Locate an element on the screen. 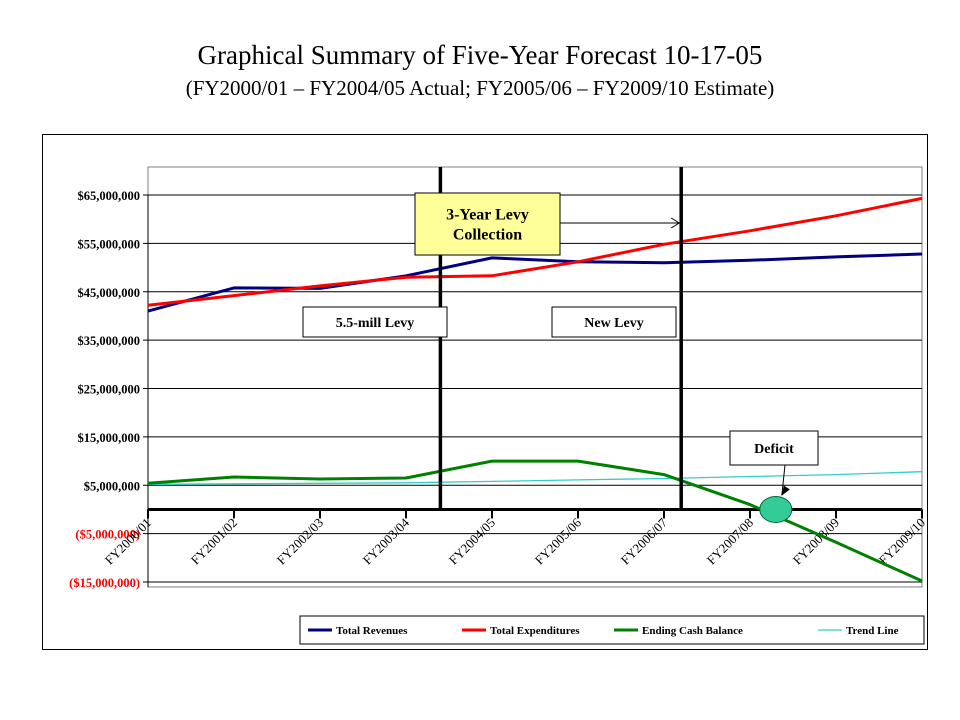 The image size is (960, 720). legend-label: Trend Line is located at coordinates (872, 631).